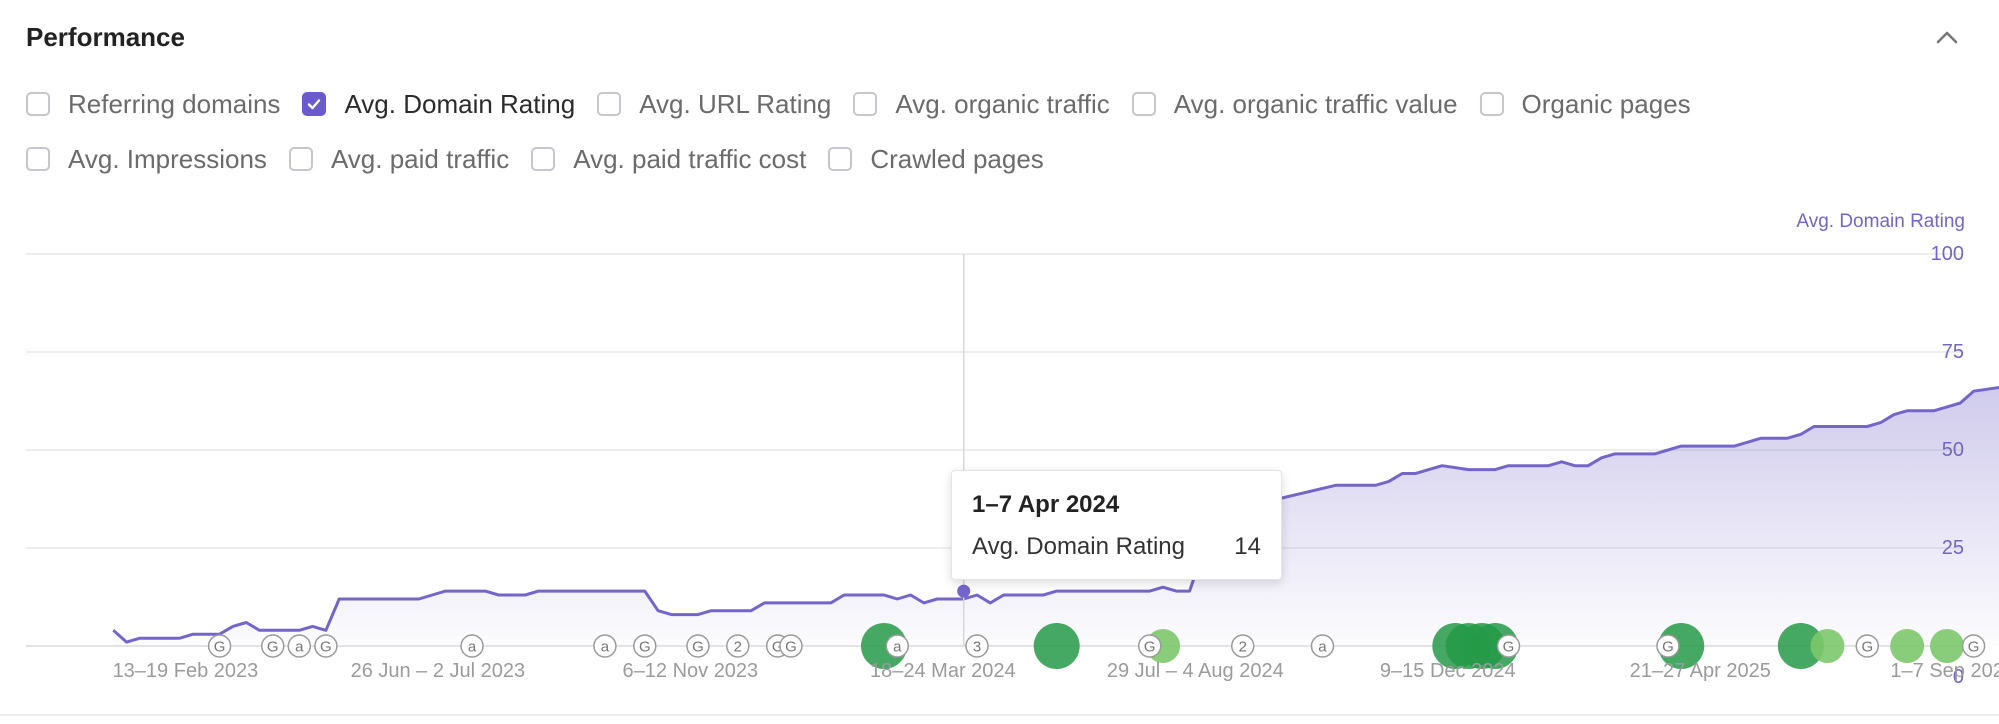 The width and height of the screenshot is (1999, 724). Describe the element at coordinates (957, 158) in the screenshot. I see `option-label: Crawled pages` at that location.